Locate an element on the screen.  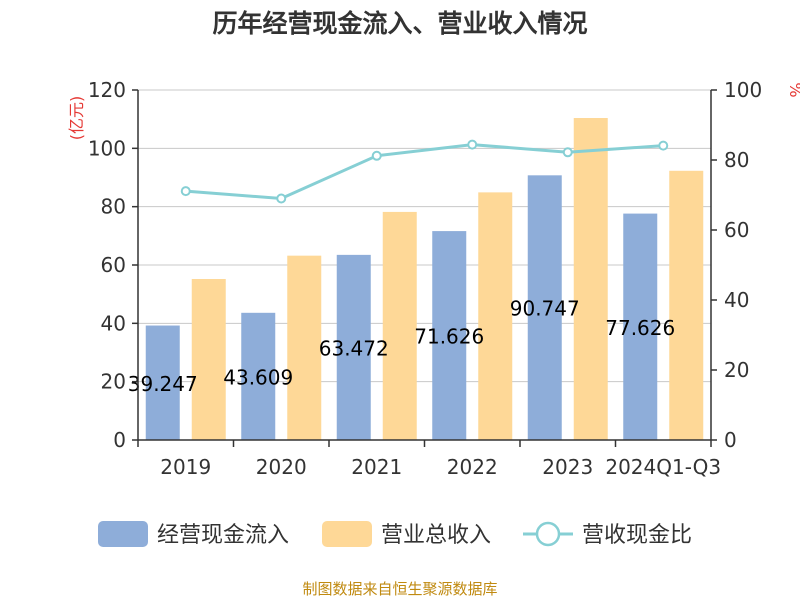
y-right-tick-label: 60 is located at coordinates (736, 230).